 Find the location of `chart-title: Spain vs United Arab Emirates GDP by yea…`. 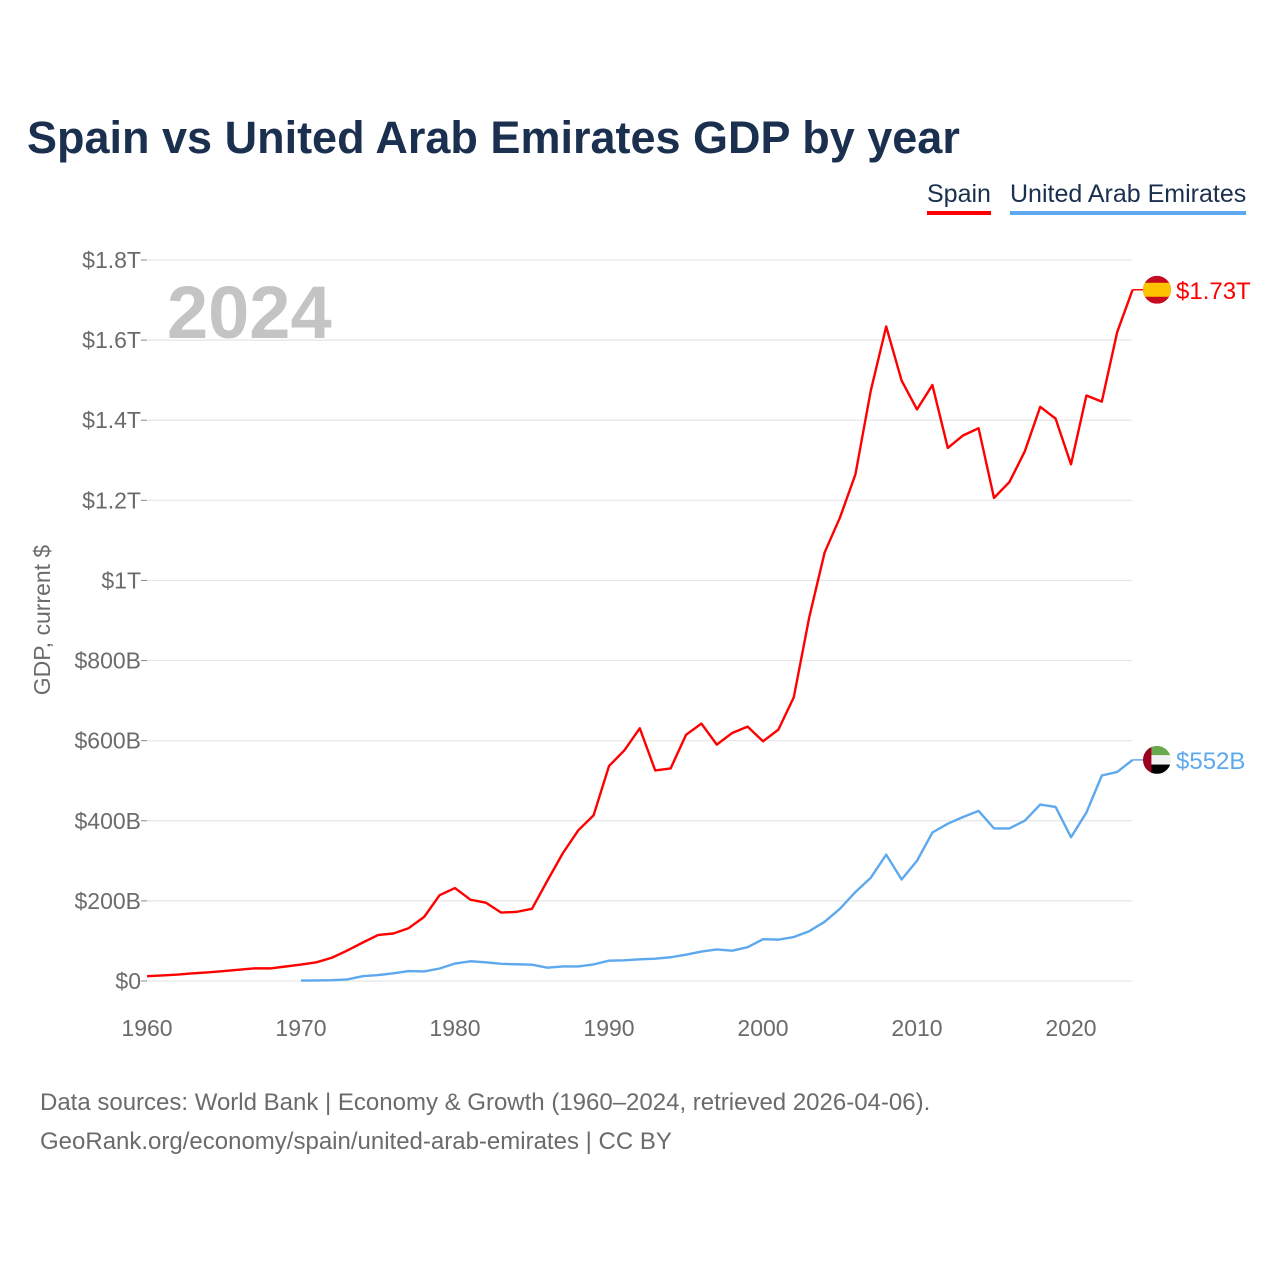

chart-title: Spain vs United Arab Emirates GDP by yea… is located at coordinates (493, 137).